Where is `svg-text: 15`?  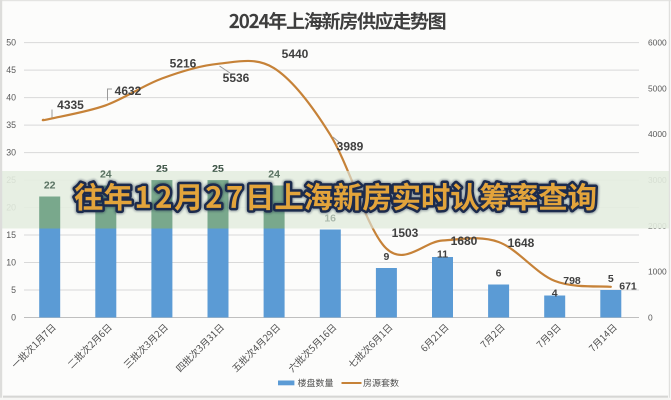
svg-text: 15 is located at coordinates (11, 235).